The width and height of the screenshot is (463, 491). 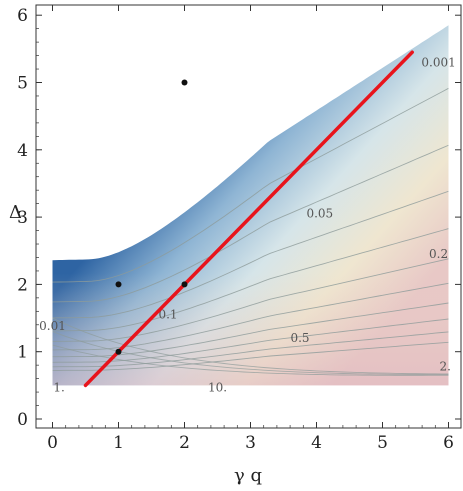 What do you see at coordinates (444, 367) in the screenshot?
I see `contour-label: 2.` at bounding box center [444, 367].